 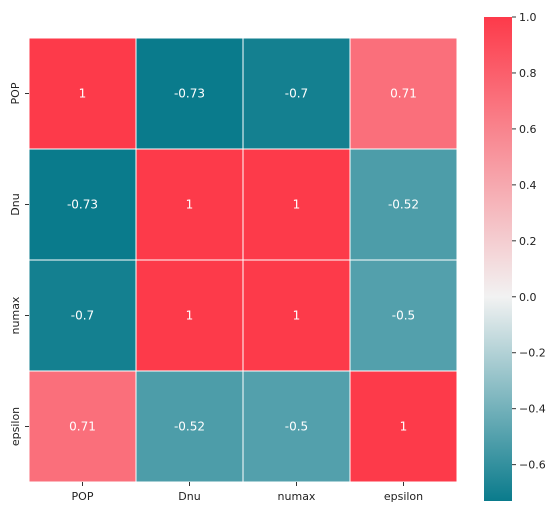 I want to click on y-tick-label: epsilon, so click(x=15, y=426).